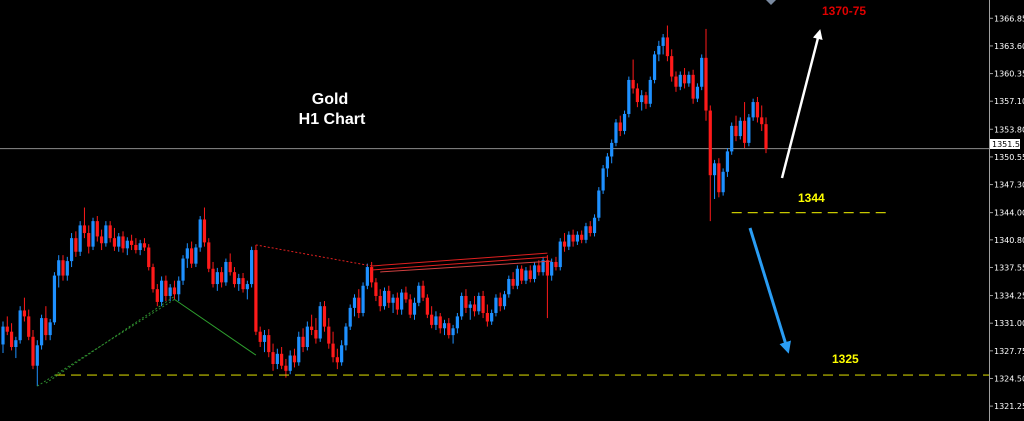  Describe the element at coordinates (844, 11) in the screenshot. I see `target-label: 1370-75` at that location.